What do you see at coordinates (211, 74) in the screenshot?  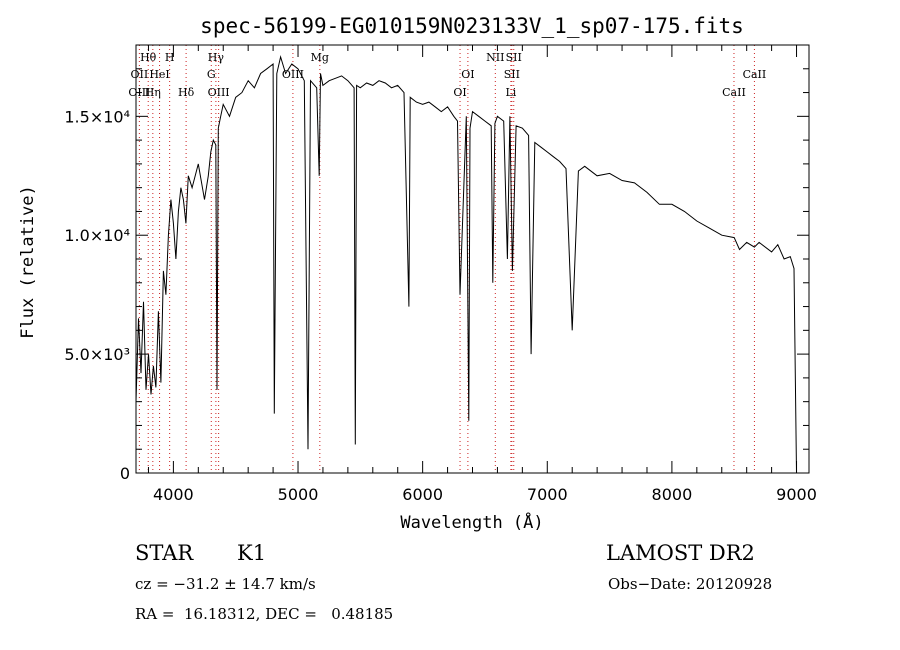 I see `line-annotation-label: G` at bounding box center [211, 74].